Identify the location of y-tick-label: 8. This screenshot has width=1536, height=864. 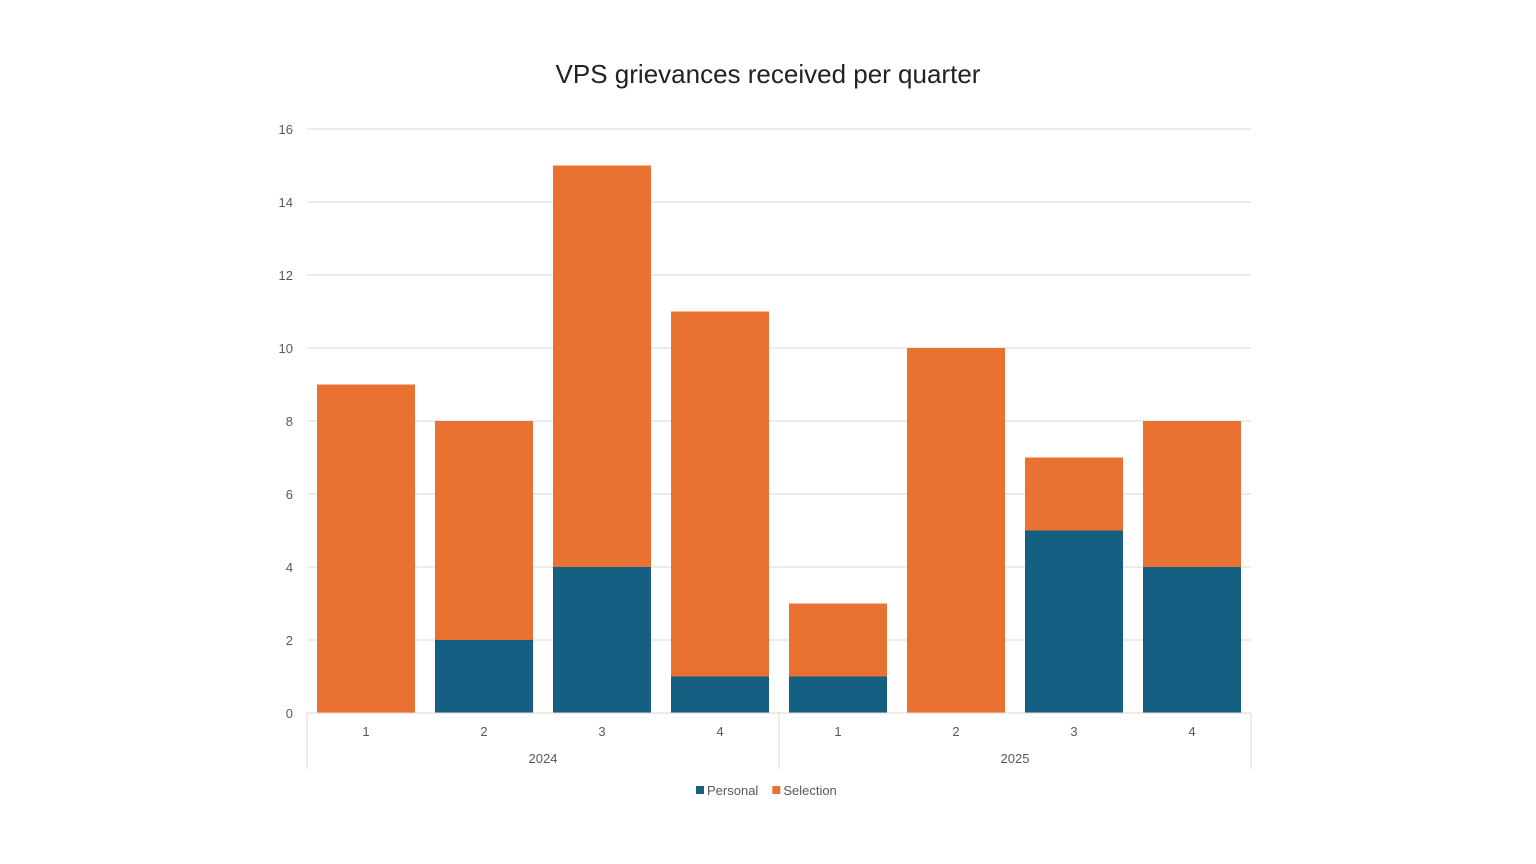
(289, 421).